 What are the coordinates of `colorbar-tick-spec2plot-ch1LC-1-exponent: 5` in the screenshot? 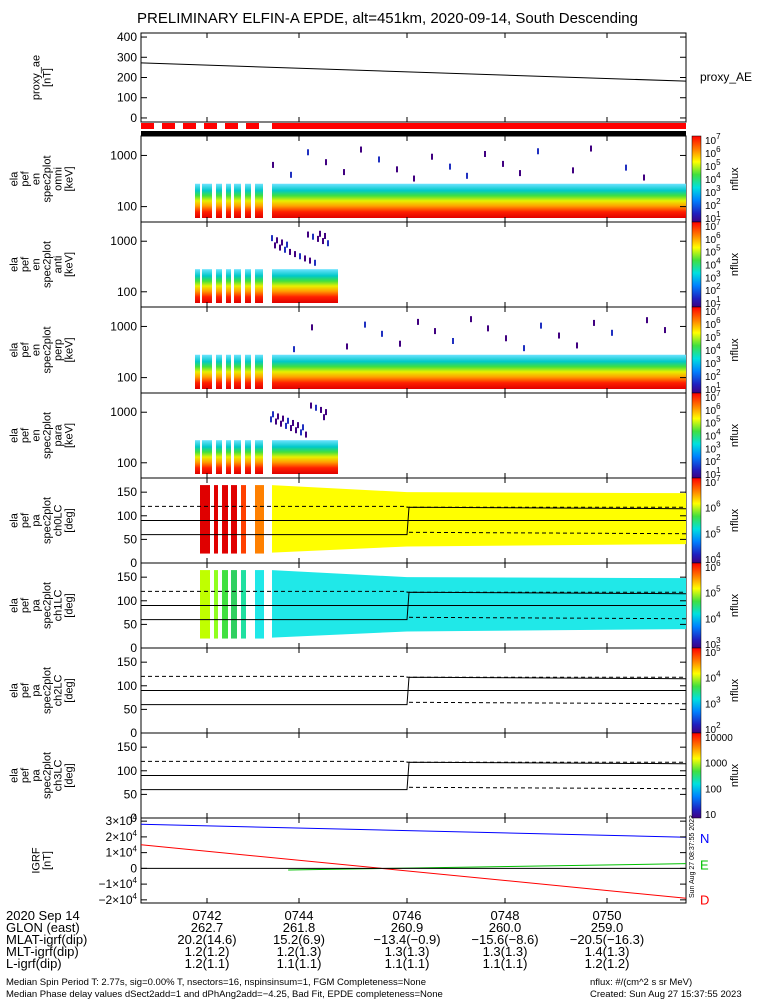 It's located at (718, 589).